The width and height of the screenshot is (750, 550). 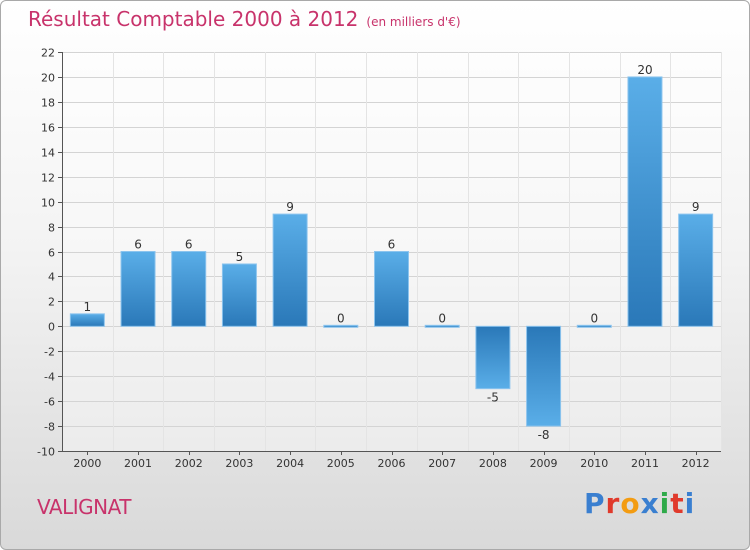 I want to click on bar-2000, so click(x=87, y=320).